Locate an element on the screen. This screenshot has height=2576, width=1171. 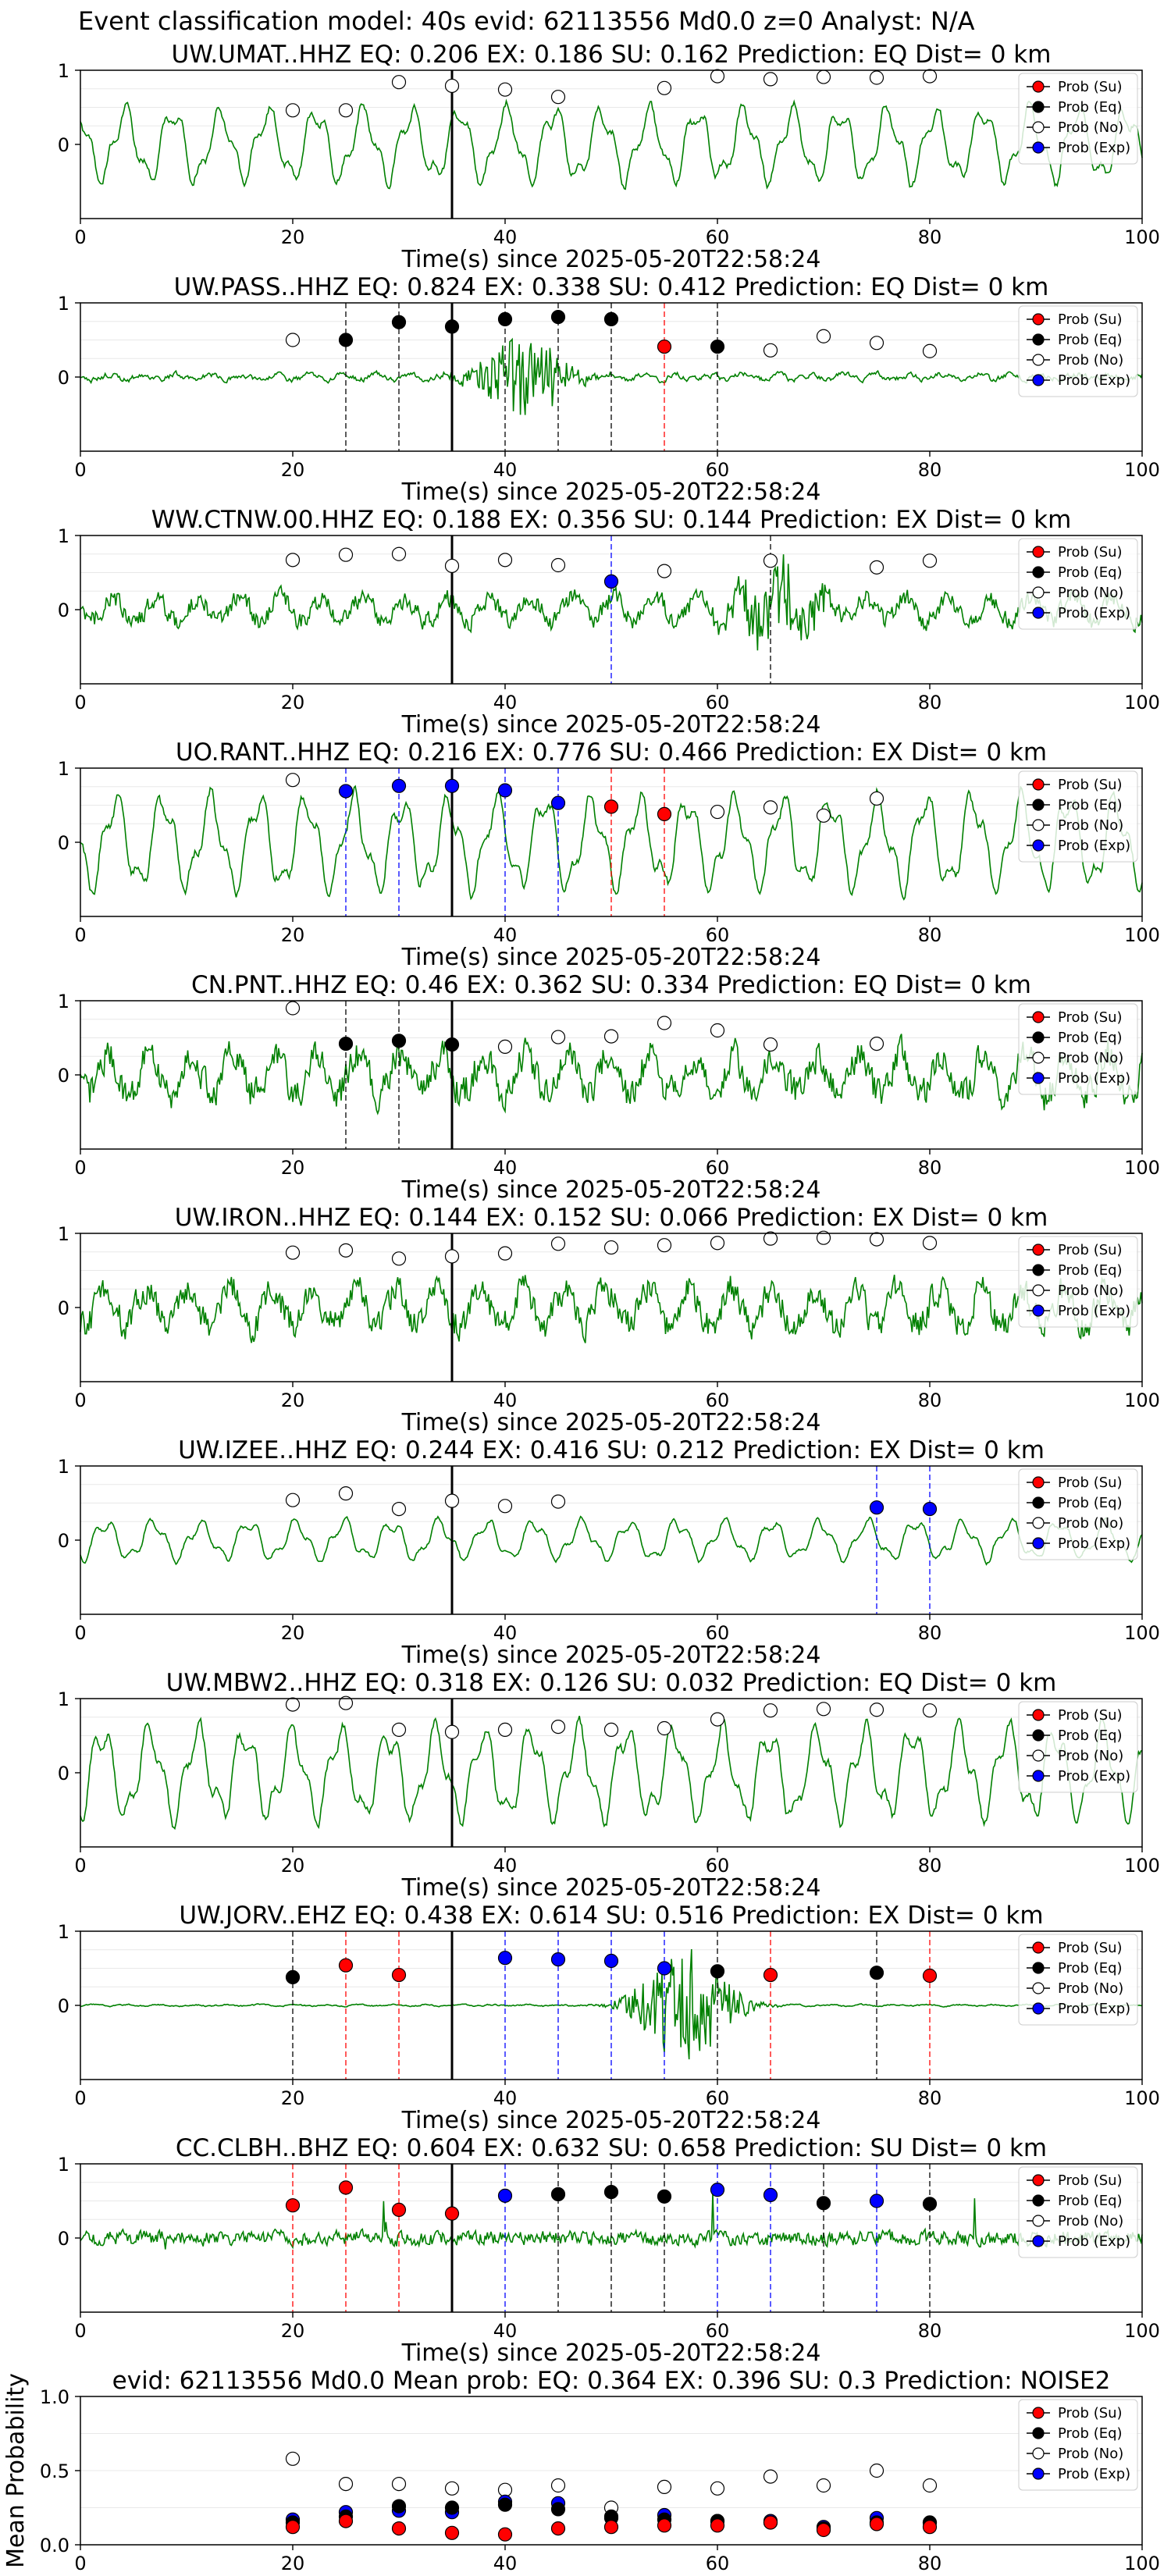
y-tick-label: 0.0 is located at coordinates (54, 2545).